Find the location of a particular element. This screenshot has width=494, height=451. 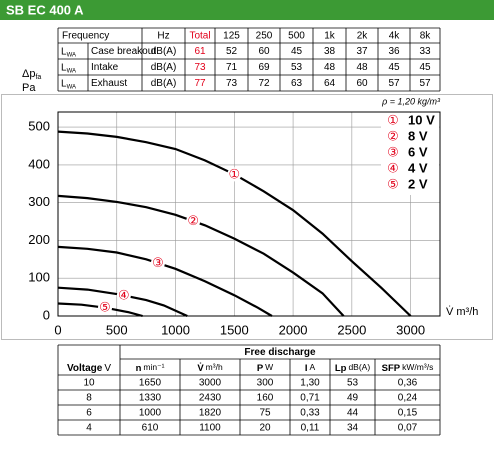

x-axis-label: V̇ m³/h is located at coordinates (462, 311).